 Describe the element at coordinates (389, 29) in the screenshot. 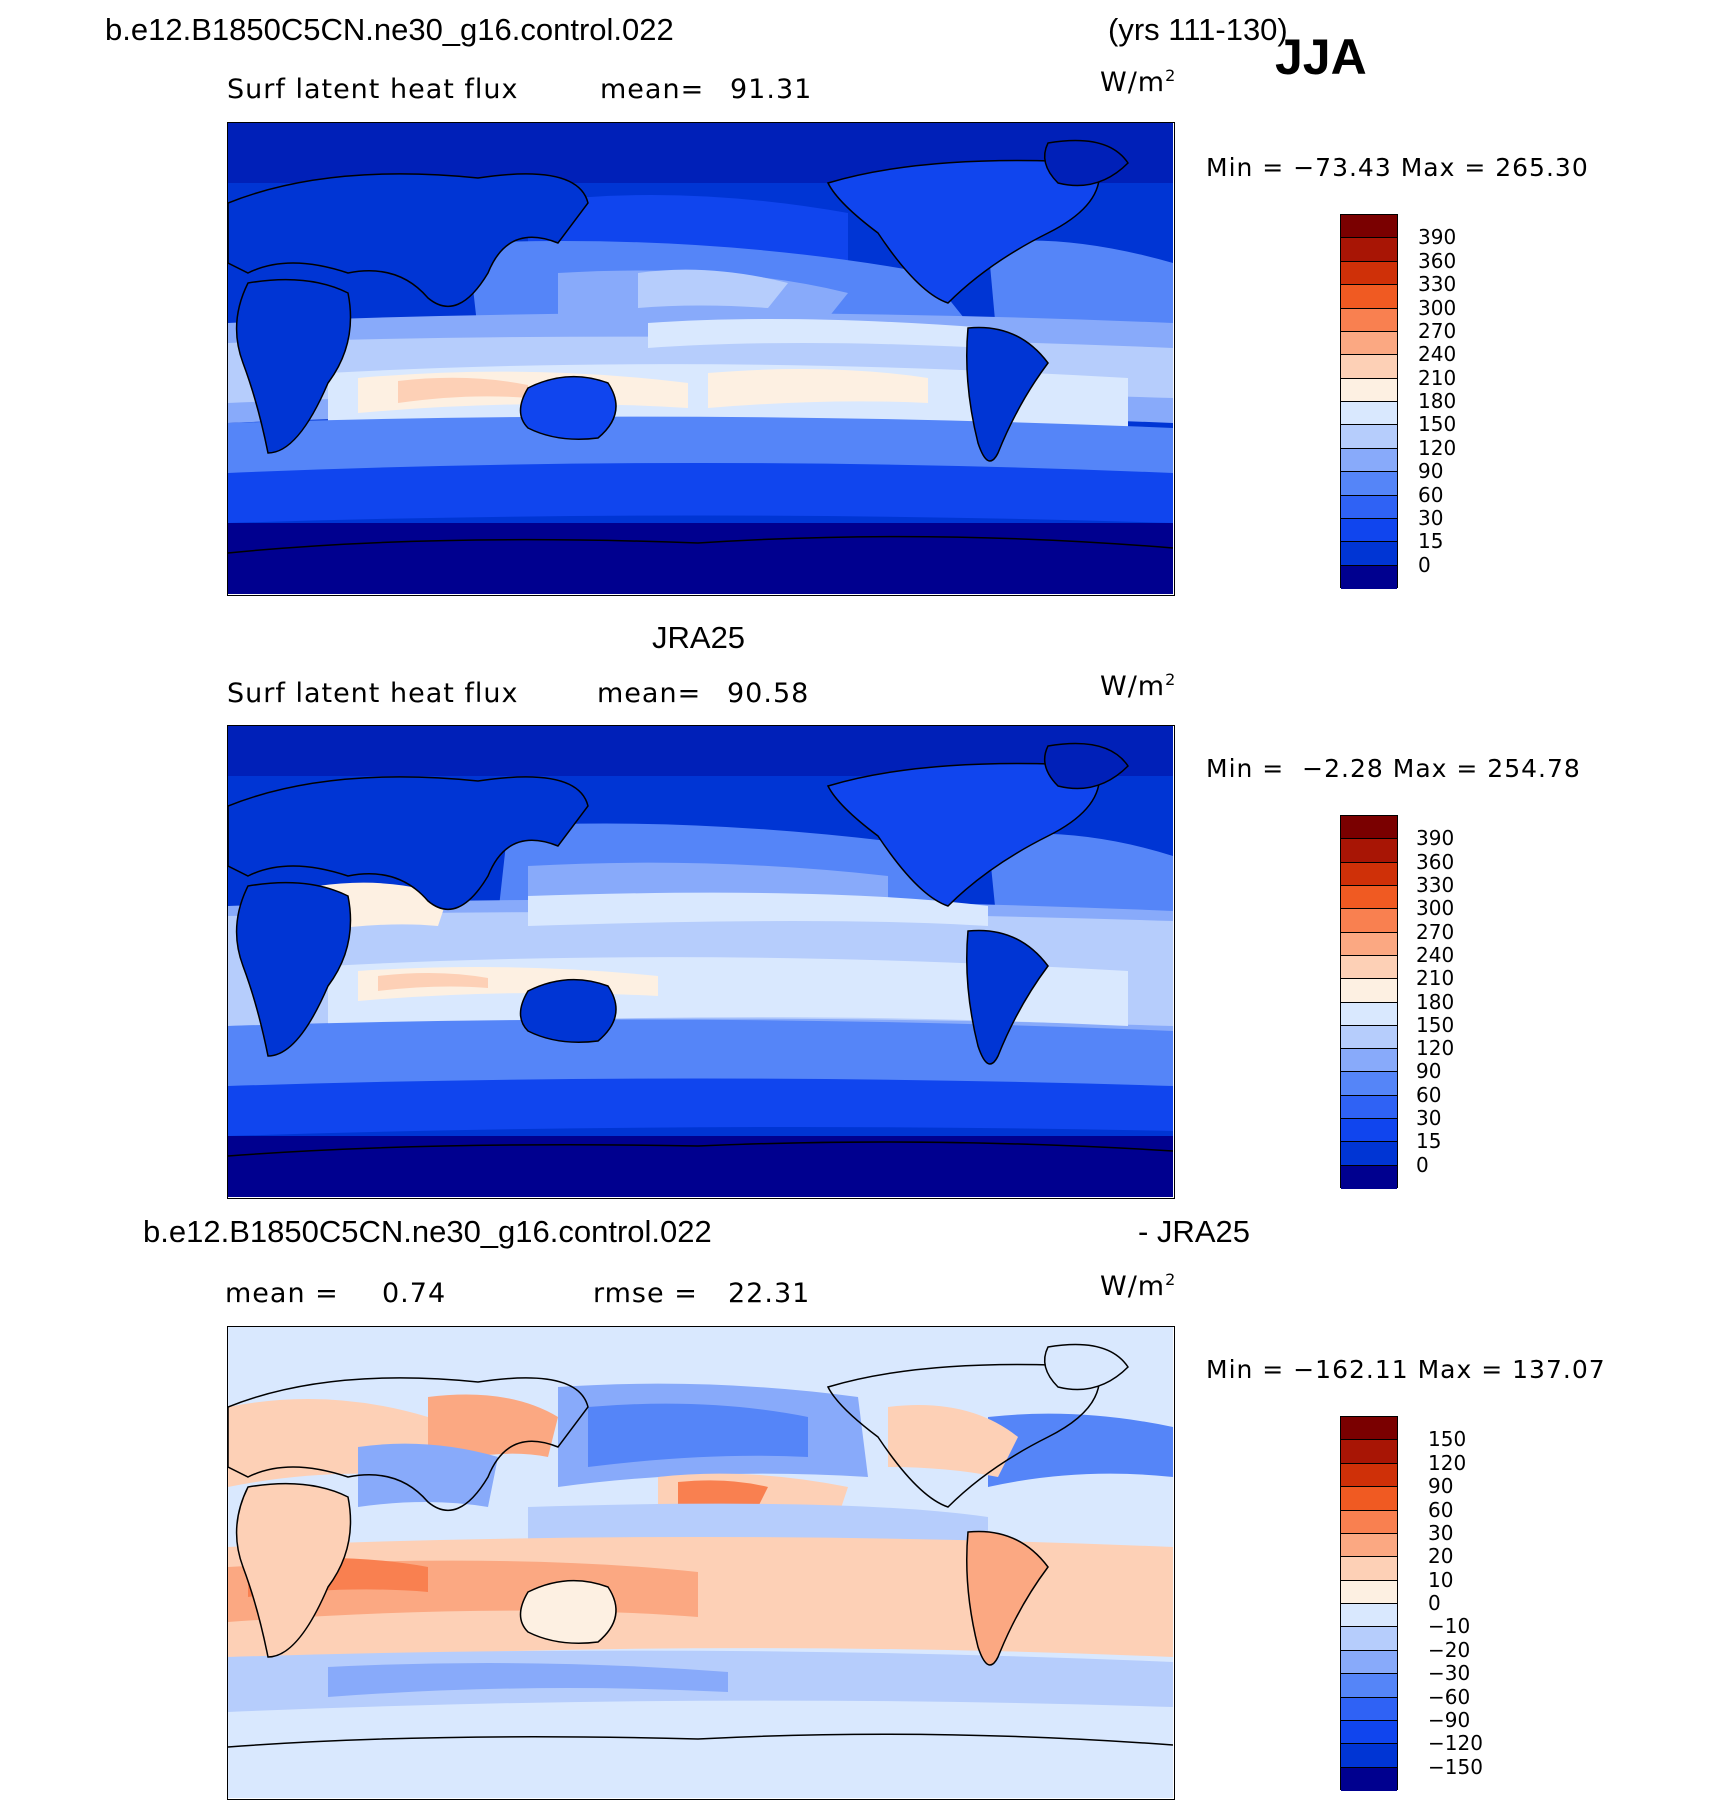

I see `case-title: b.e12.B1850C5CN.ne30_g16.control.022` at that location.